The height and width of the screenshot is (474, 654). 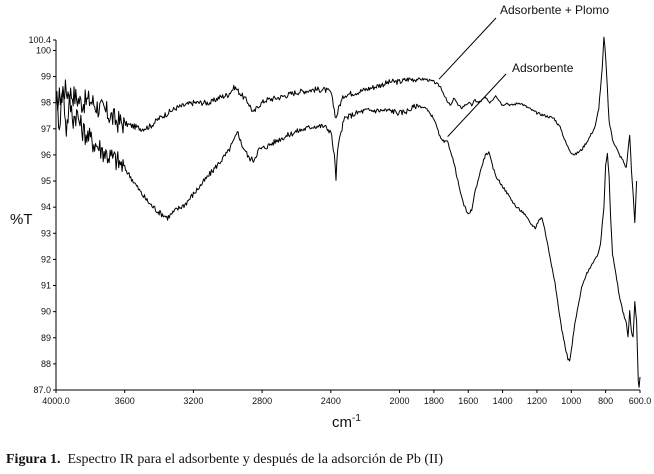 What do you see at coordinates (56, 401) in the screenshot?
I see `x-tick-label: 4000.0` at bounding box center [56, 401].